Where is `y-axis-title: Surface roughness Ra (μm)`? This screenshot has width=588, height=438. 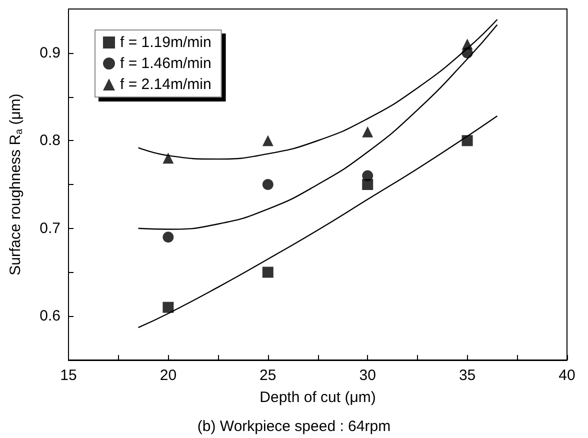
y-axis-title: Surface roughness Ra (μm) is located at coordinates (16, 185).